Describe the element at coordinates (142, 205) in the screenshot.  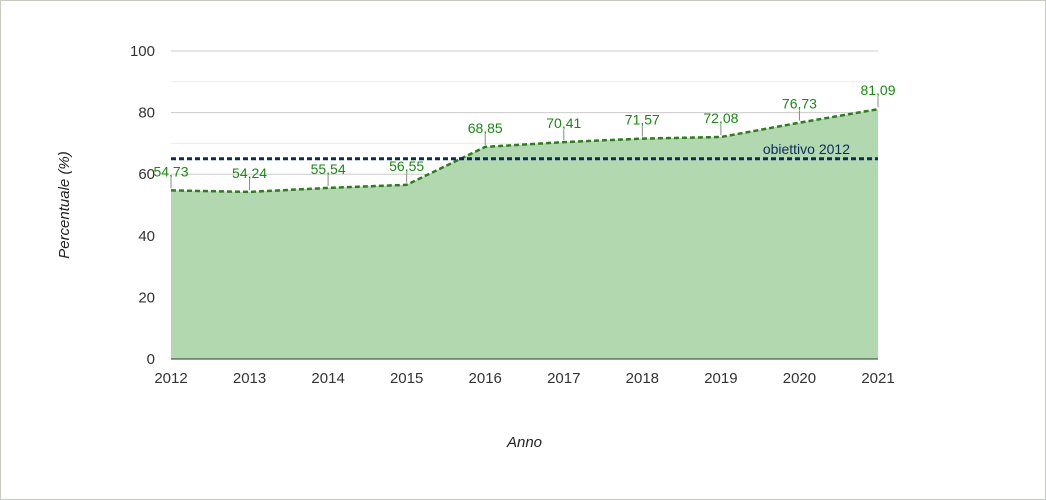
I see `y-axis-ticks: 0 20 40 60 80 100` at that location.